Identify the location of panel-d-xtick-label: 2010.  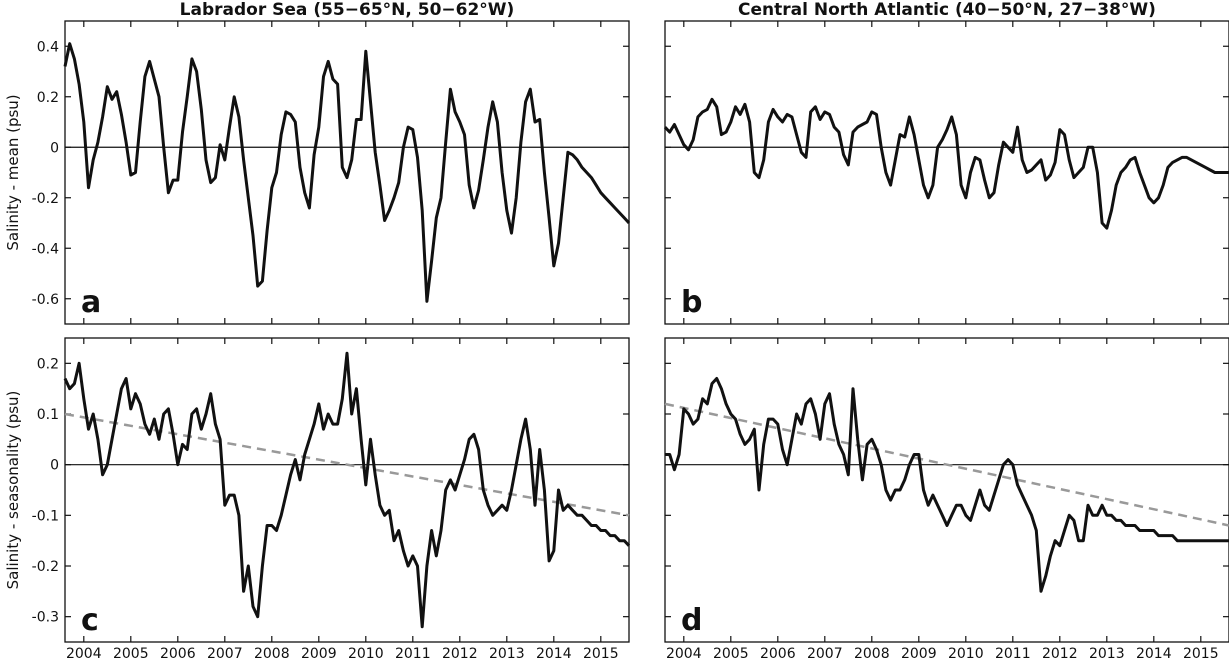
(966, 653).